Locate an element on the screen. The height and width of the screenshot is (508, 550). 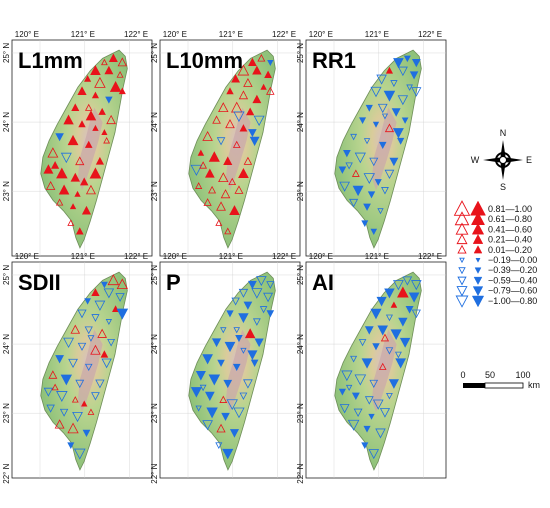
lat-tick-label: 22° N is located at coordinates (6, 473).